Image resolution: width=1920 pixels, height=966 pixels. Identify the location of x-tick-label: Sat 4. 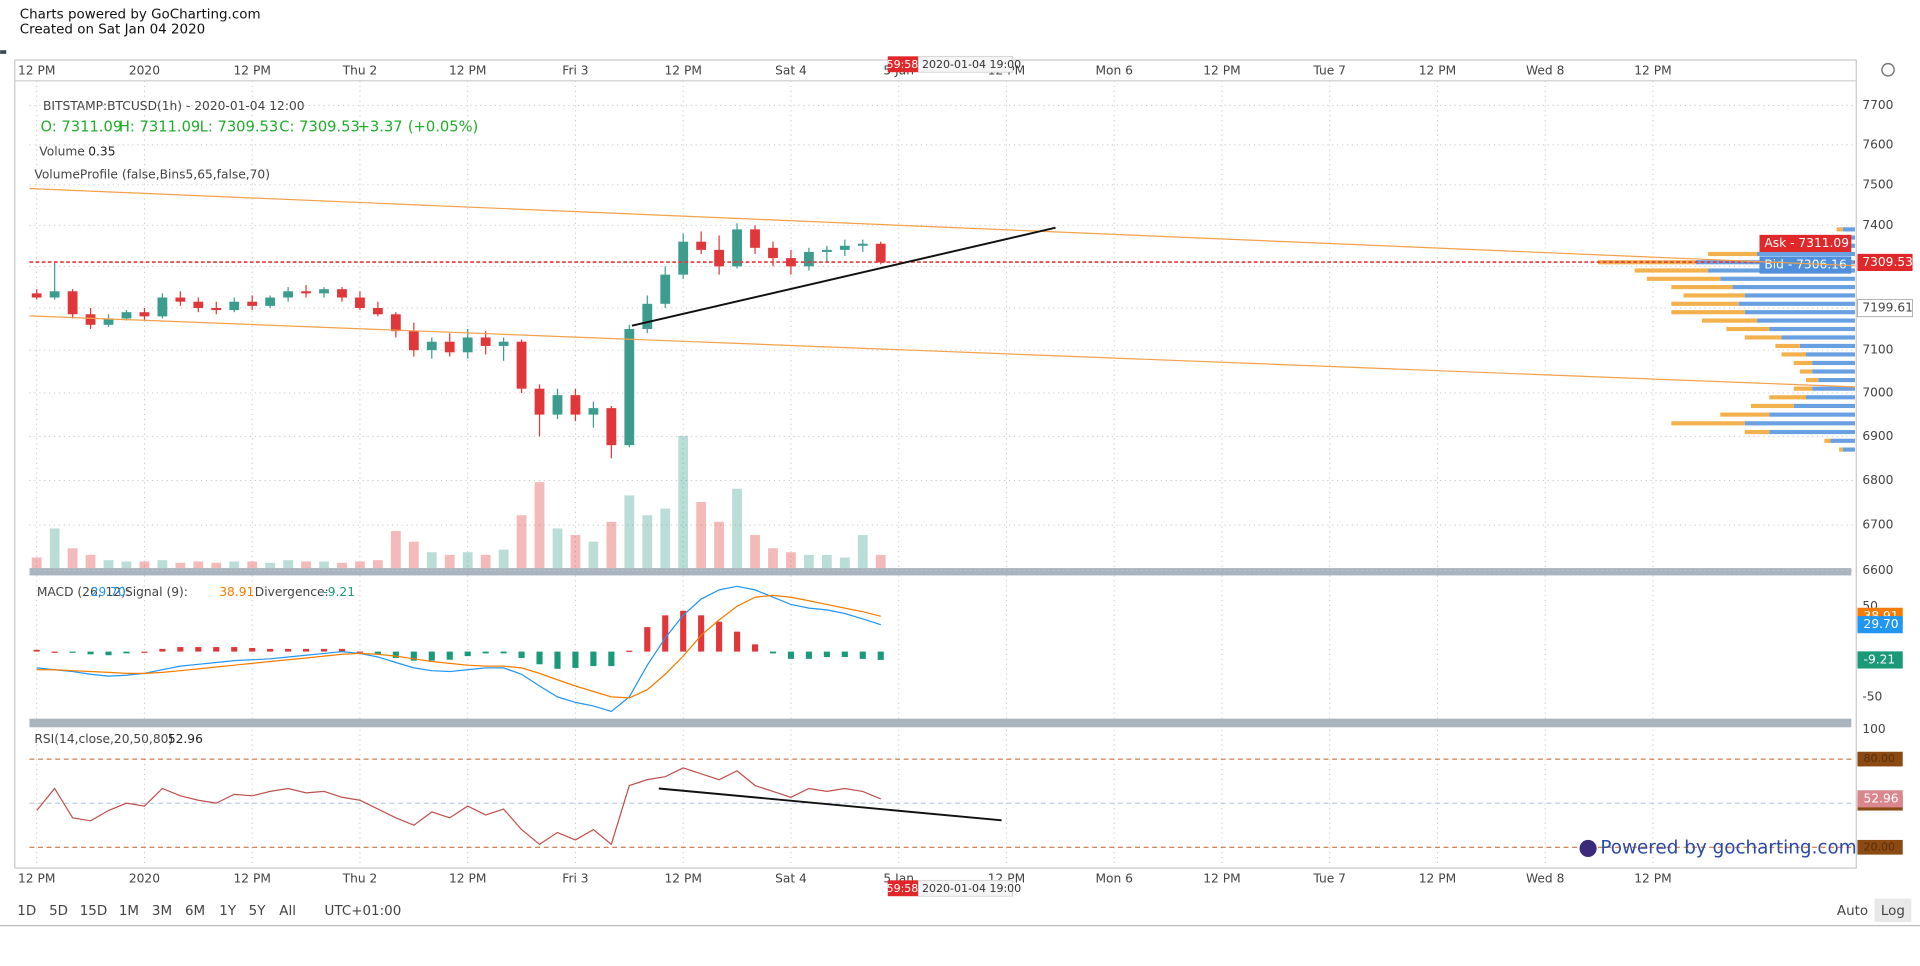
(791, 879).